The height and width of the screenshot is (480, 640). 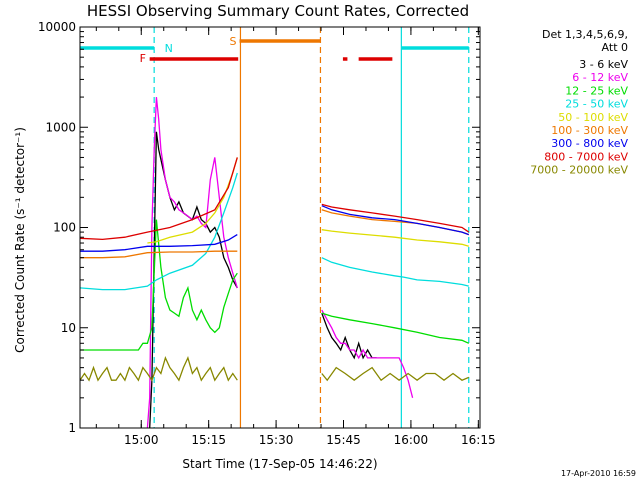 I want to click on legend-entry-5: 100 - 300 keV, so click(x=589, y=130).